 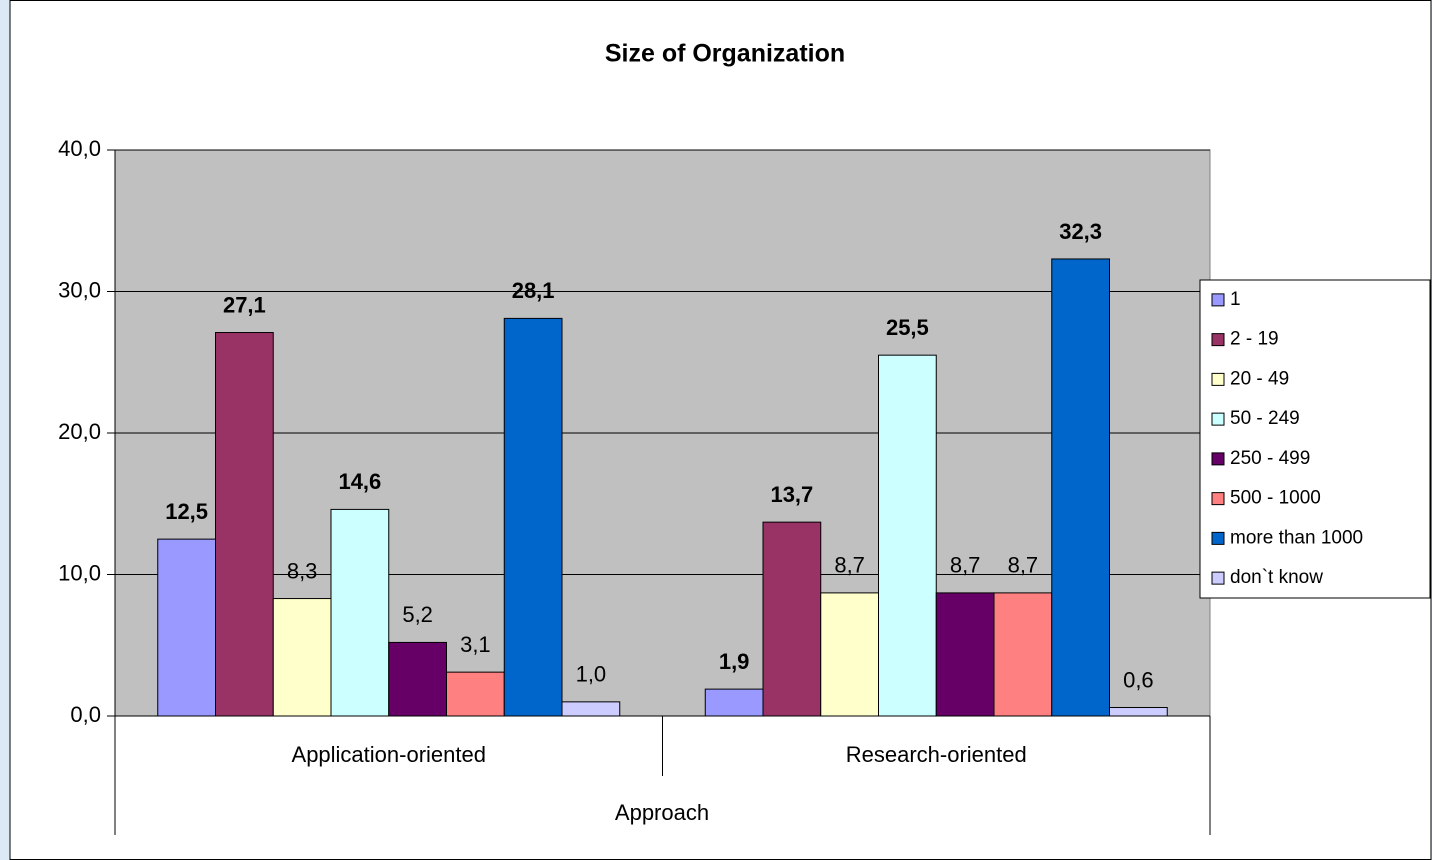 I want to click on legend-label: 1, so click(x=1235, y=299).